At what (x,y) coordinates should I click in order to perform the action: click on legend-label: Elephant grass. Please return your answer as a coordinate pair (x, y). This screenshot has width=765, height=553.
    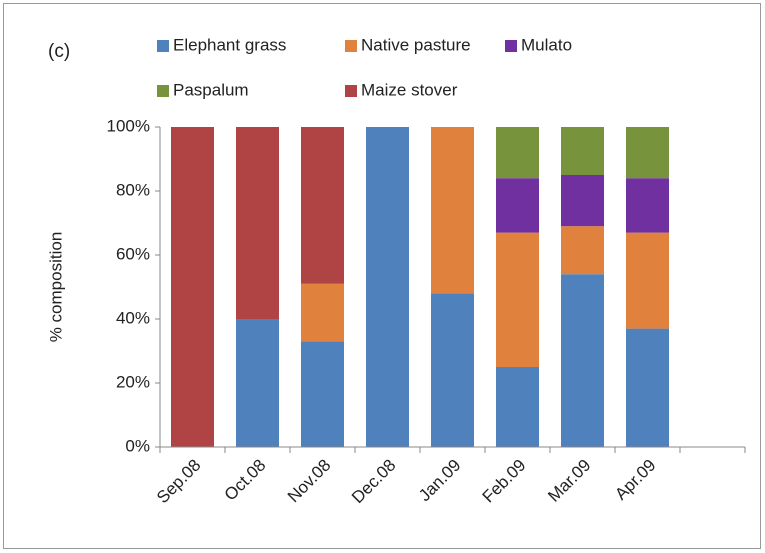
    Looking at the image, I should click on (229, 44).